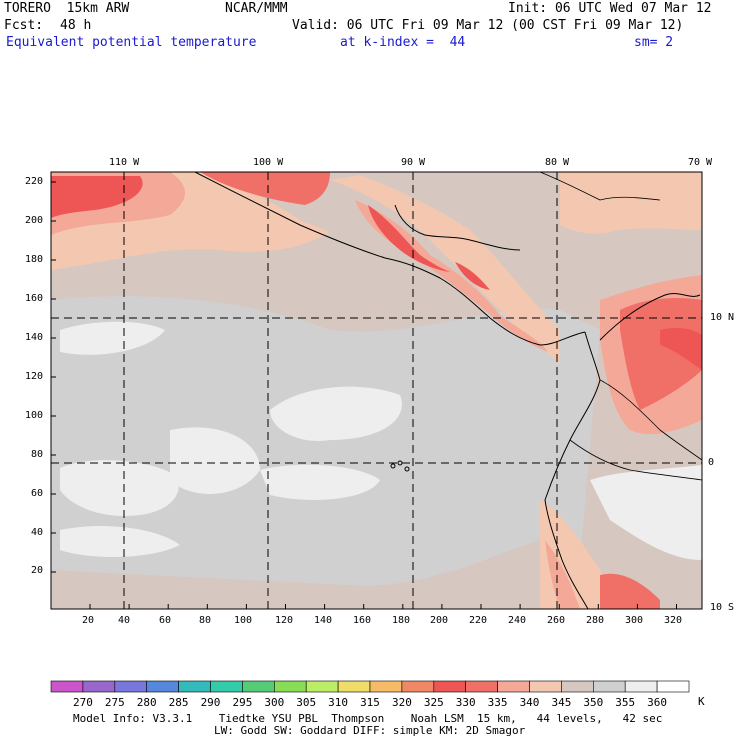  What do you see at coordinates (439, 620) in the screenshot?
I see `x-tick: 200` at bounding box center [439, 620].